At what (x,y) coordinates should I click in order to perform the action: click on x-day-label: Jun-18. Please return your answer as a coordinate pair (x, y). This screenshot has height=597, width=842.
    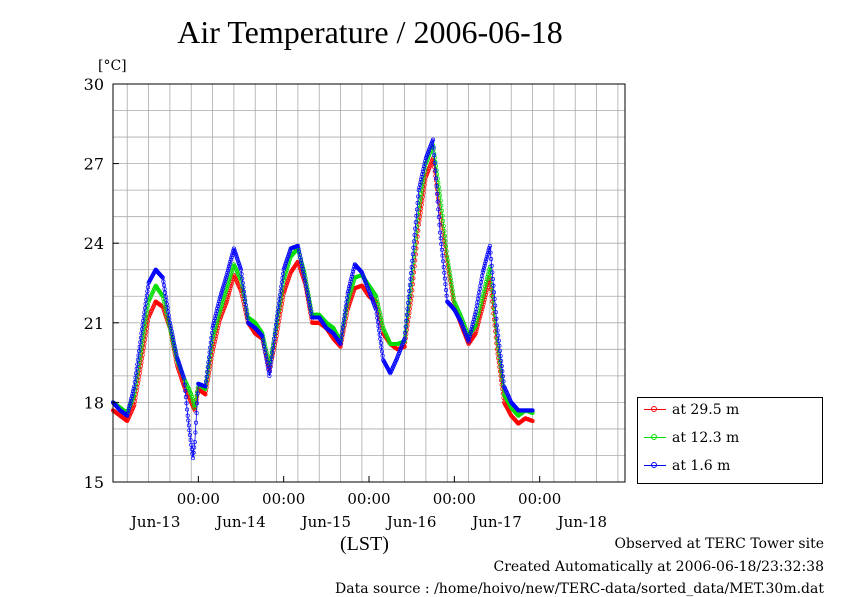
    Looking at the image, I should click on (582, 522).